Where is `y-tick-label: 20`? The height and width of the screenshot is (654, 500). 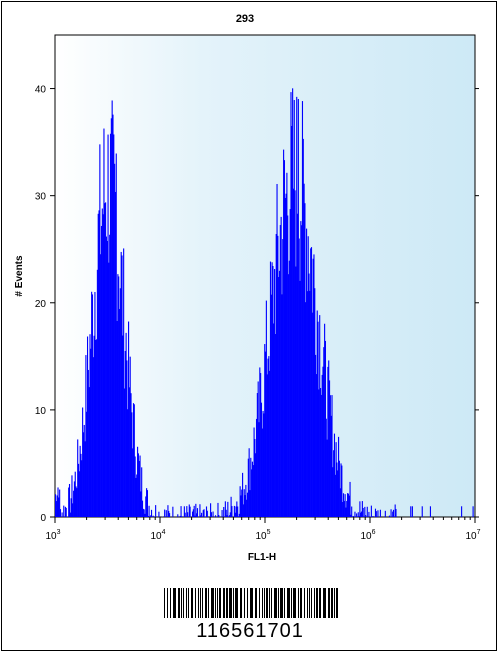
y-tick-label: 20 is located at coordinates (41, 304).